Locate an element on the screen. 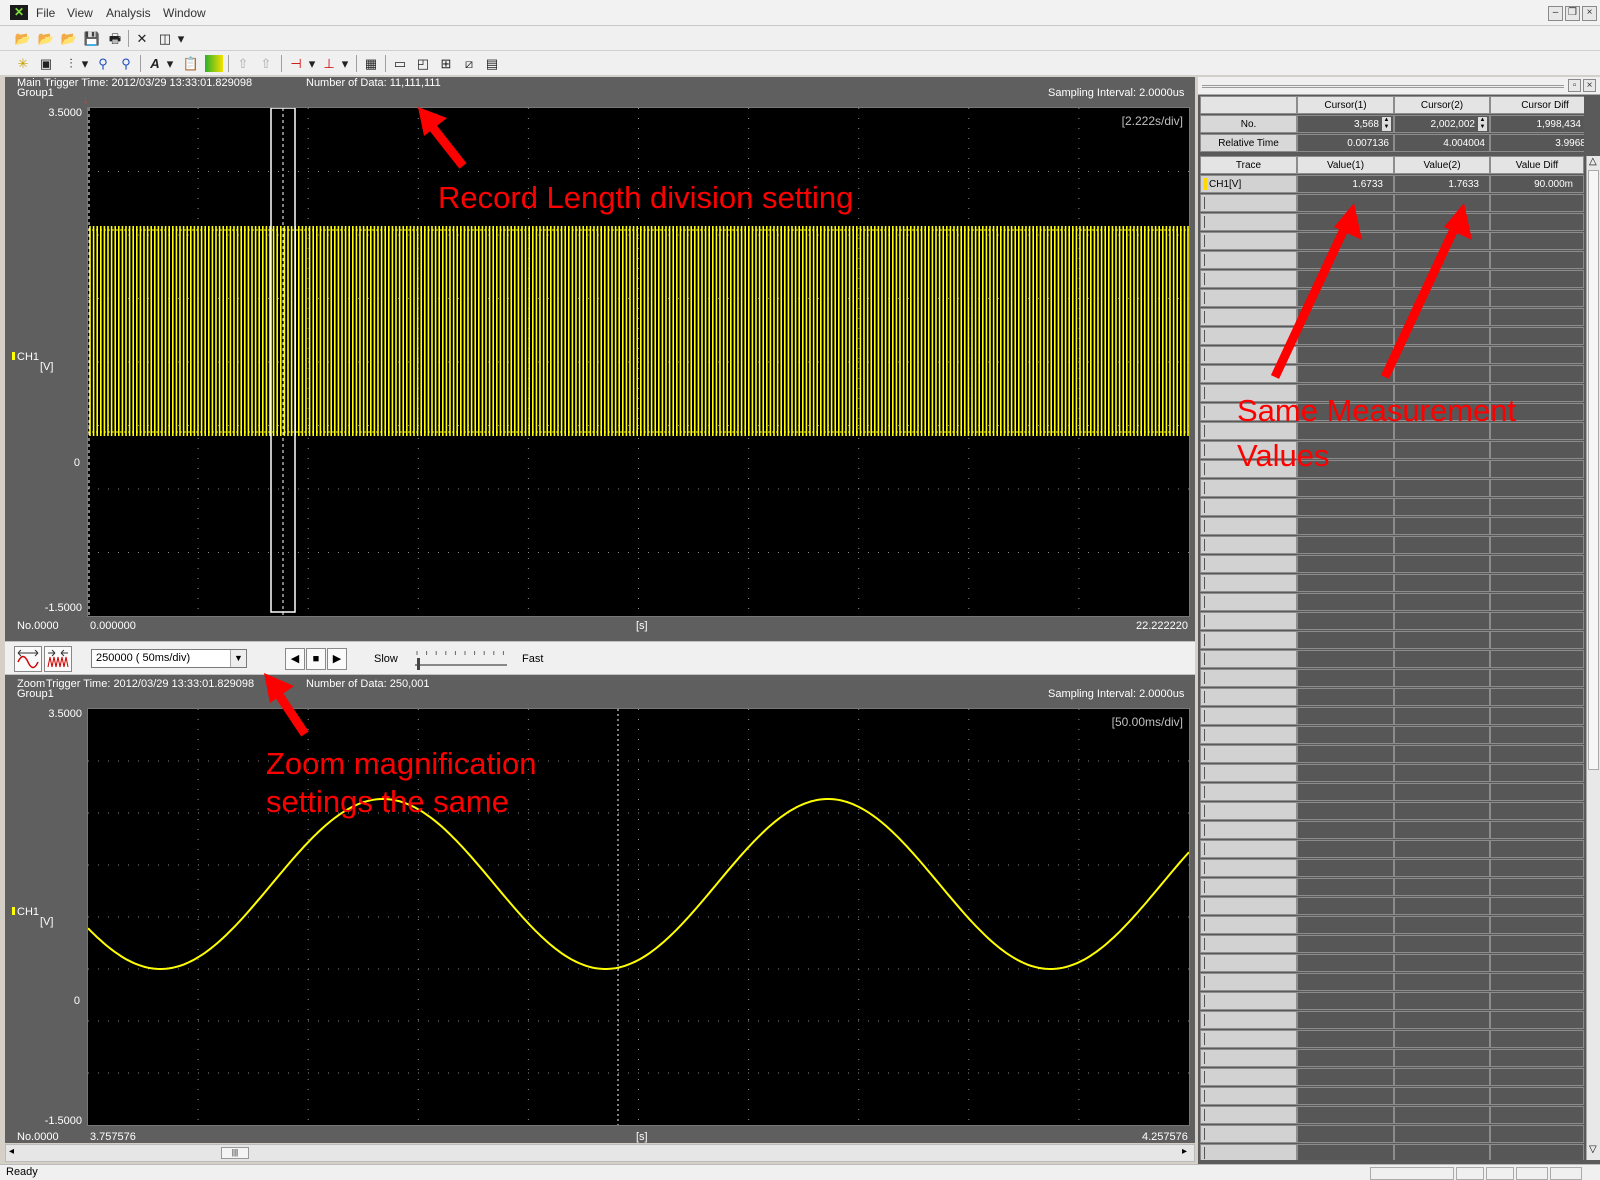 The image size is (1600, 1180). text-dropdown-icon: ▾ is located at coordinates (170, 63).